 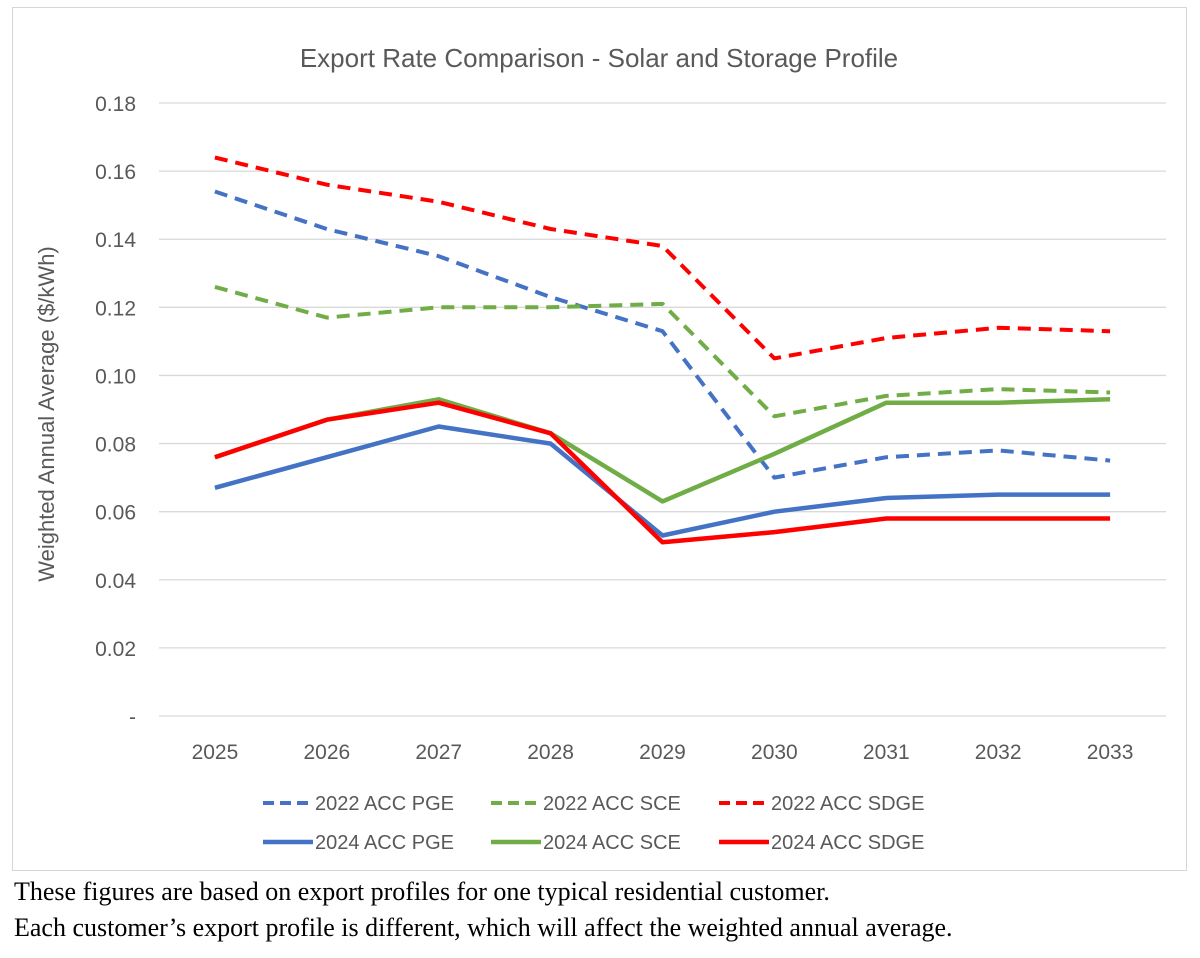 I want to click on x-tick-label: 2027, so click(x=438, y=752).